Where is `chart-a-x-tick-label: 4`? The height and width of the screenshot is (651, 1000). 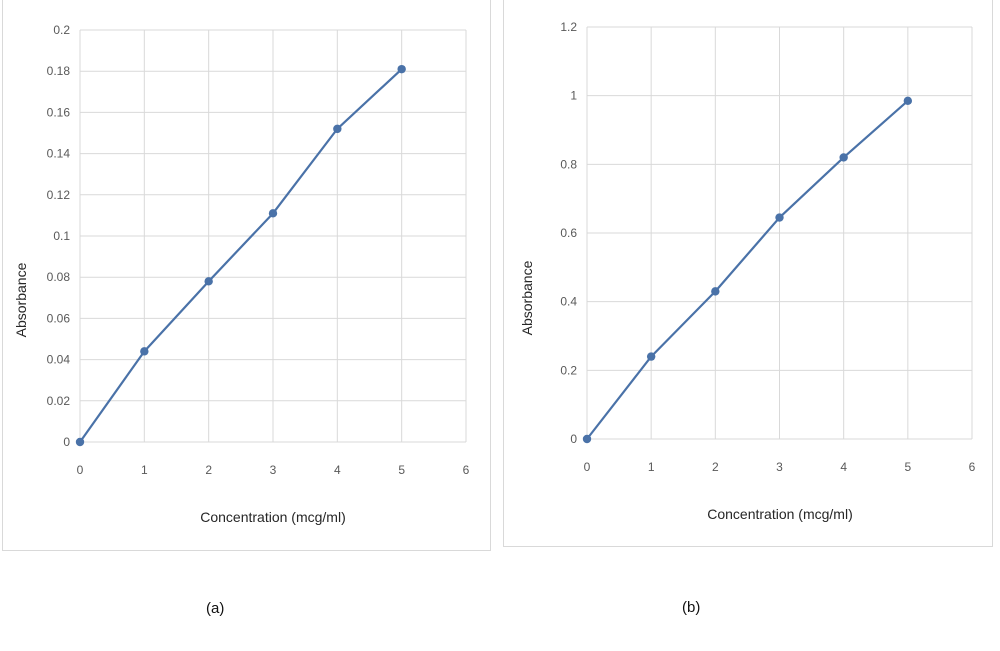 chart-a-x-tick-label: 4 is located at coordinates (337, 470).